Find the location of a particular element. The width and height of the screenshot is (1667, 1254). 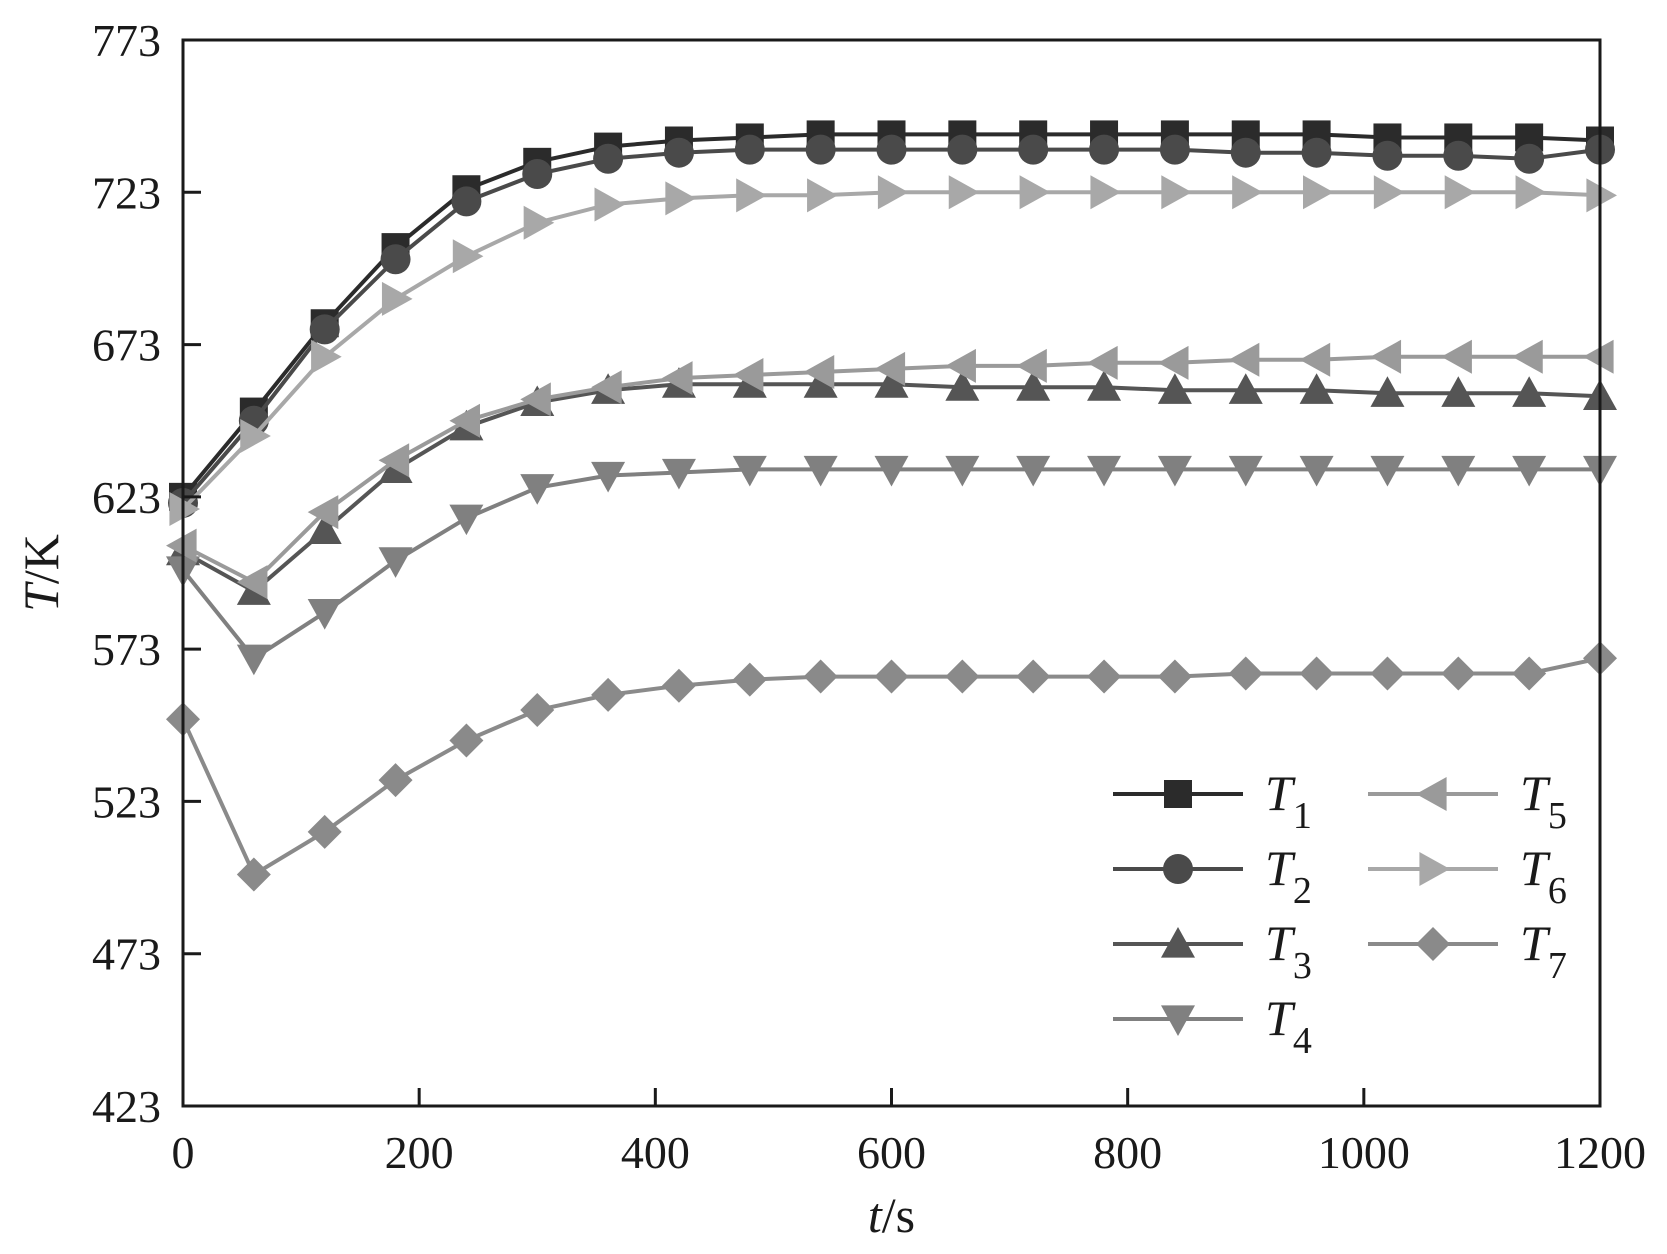

y-tick-label: 623 is located at coordinates (126, 497).